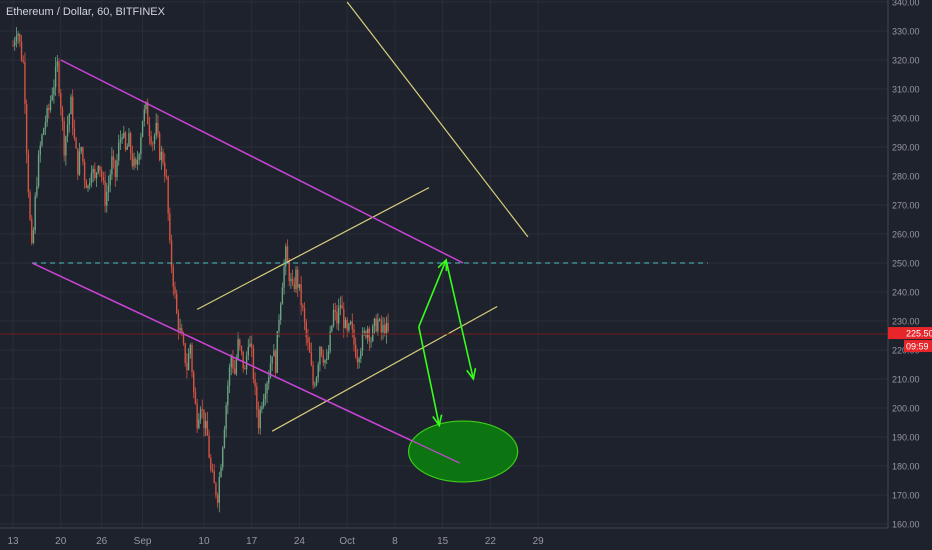  I want to click on x-tick-label: 17, so click(252, 541).